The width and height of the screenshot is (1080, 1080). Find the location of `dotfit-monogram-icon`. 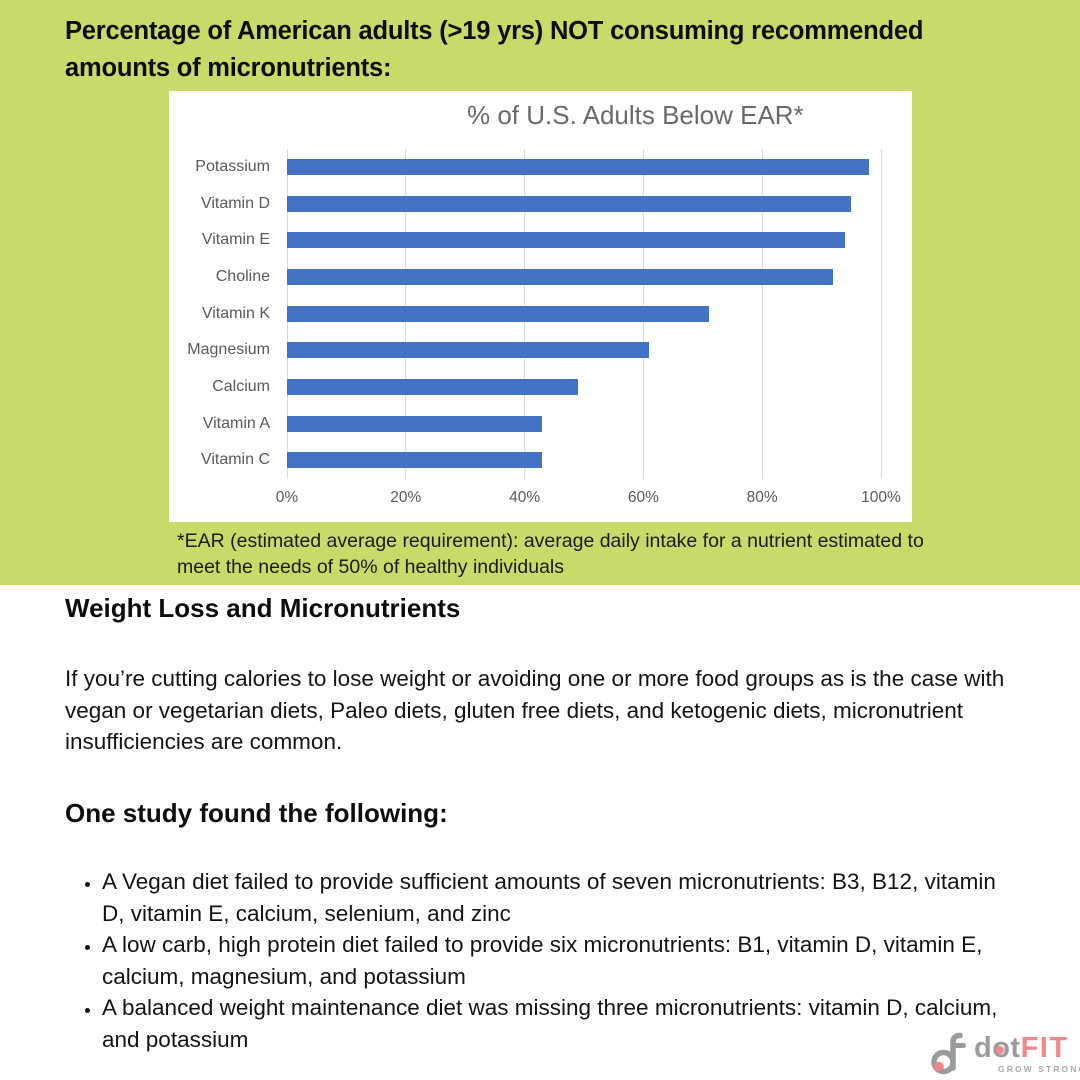

dotfit-monogram-icon is located at coordinates (948, 1053).